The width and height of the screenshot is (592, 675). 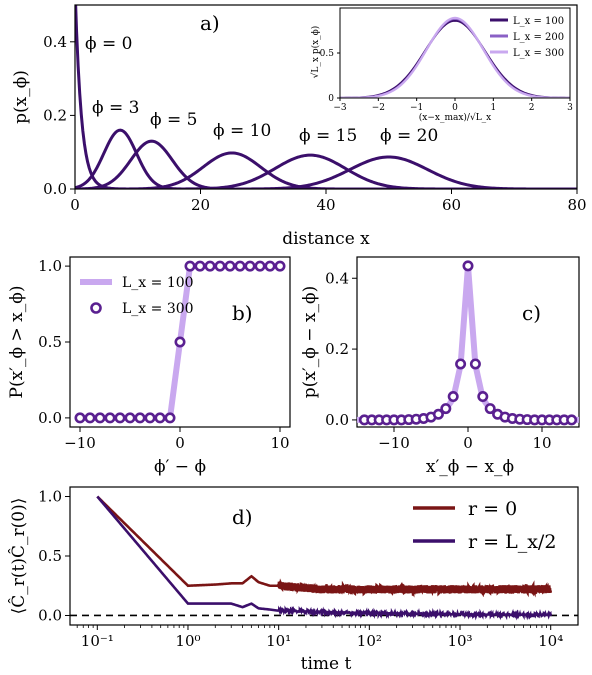 What do you see at coordinates (455, 108) in the screenshot?
I see `inset-x-tick-label: 0` at bounding box center [455, 108].